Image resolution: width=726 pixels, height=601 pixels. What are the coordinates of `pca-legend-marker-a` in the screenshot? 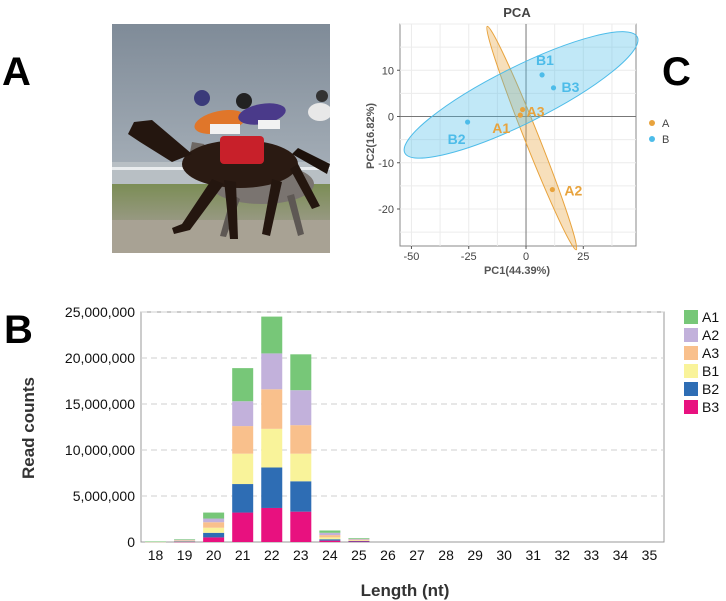 It's located at (652, 123).